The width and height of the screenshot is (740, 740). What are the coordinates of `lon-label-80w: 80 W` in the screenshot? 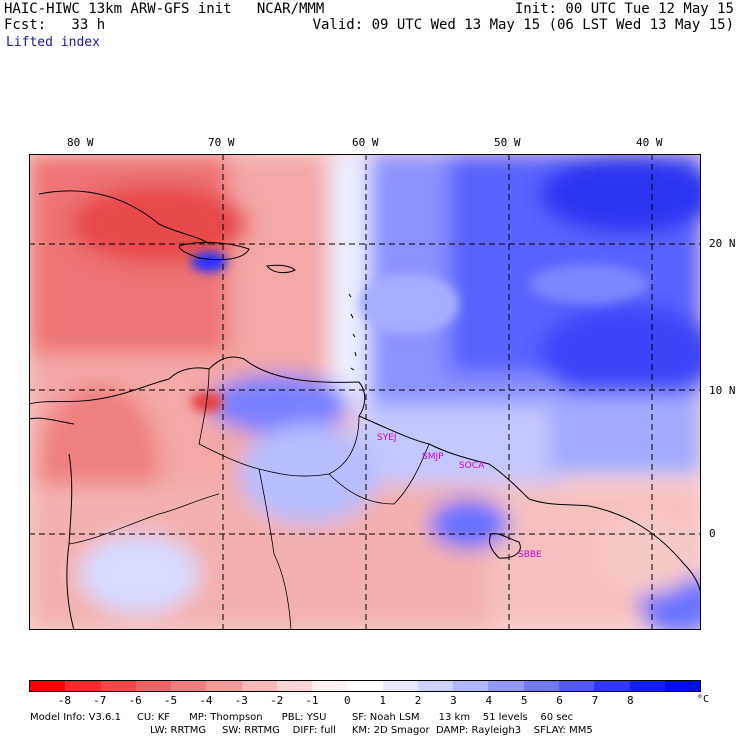 It's located at (80, 142).